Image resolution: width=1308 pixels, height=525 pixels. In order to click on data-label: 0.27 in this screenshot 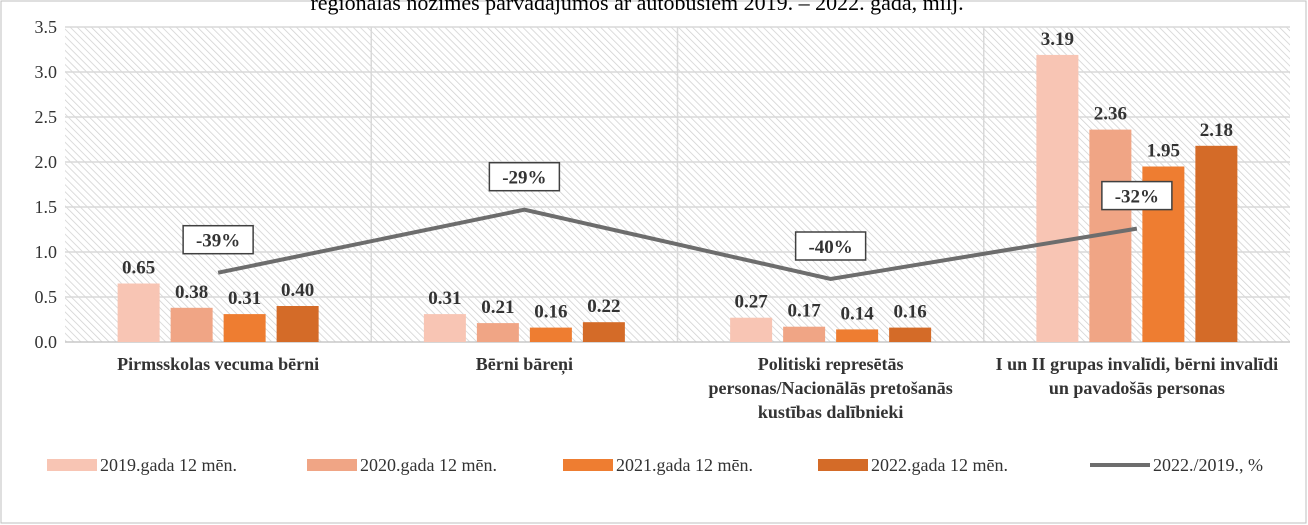, I will do `click(752, 302)`.